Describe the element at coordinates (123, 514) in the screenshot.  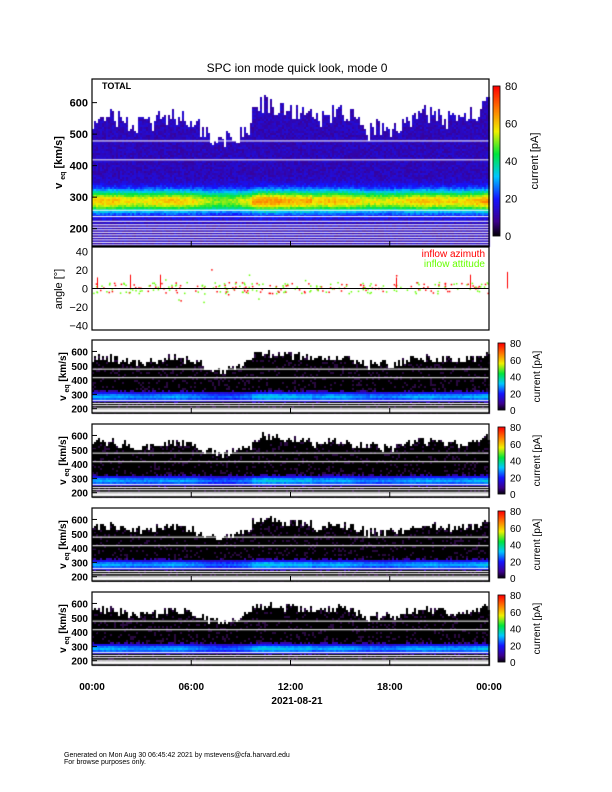
I see `panel-label: C sensor` at that location.